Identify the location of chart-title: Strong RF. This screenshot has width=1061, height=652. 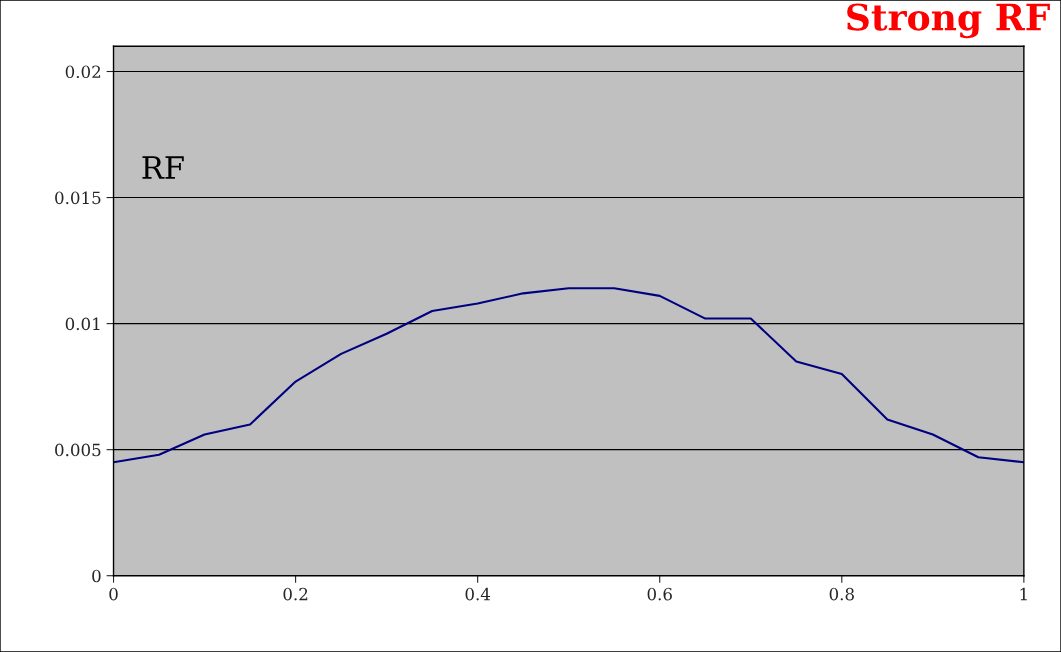
(948, 21).